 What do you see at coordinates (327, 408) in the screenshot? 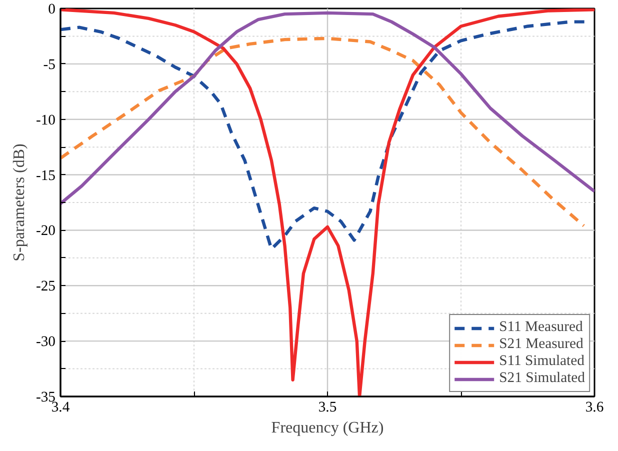
I see `x-tick-label: 3.5` at bounding box center [327, 408].